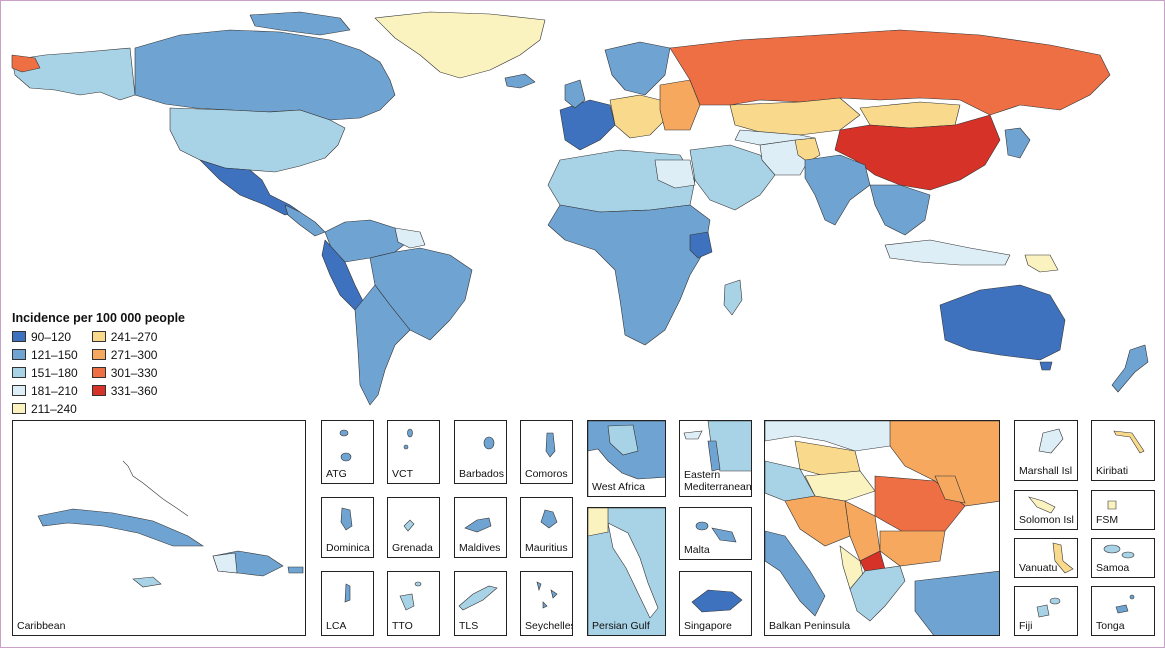 This screenshot has height=648, width=1165. Describe the element at coordinates (305, 220) in the screenshot. I see `region-central-america` at that location.